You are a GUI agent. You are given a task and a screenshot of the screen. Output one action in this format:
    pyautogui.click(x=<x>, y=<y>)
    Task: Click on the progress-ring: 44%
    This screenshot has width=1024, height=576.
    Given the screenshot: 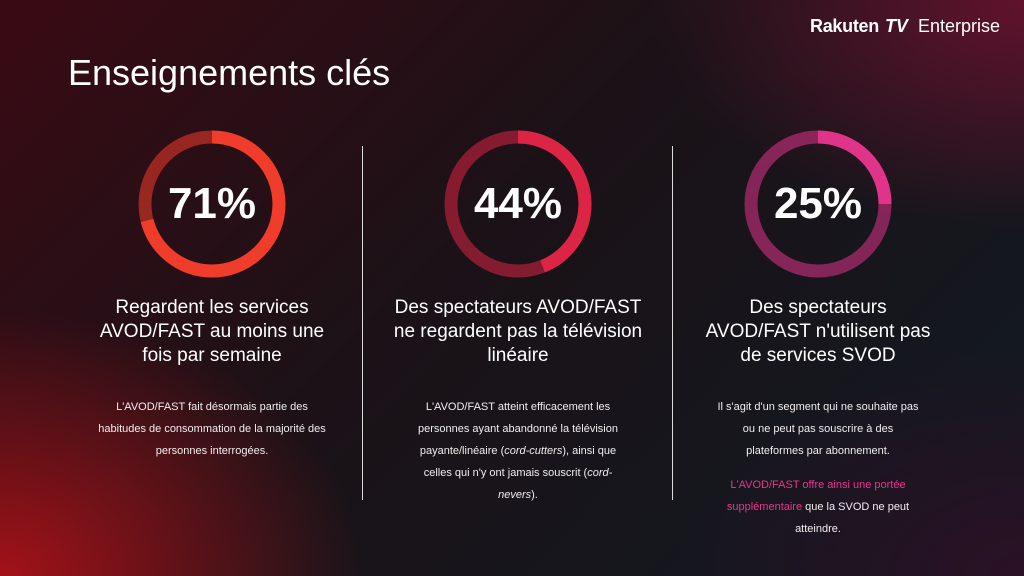 What is the action you would take?
    pyautogui.click(x=518, y=204)
    